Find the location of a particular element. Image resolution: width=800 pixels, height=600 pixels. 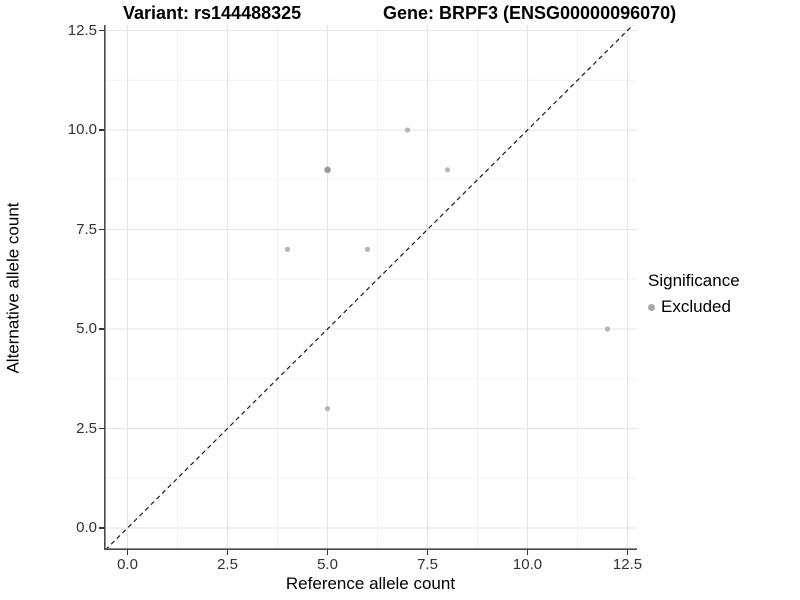

y-tick-label: 5.0 is located at coordinates (86, 328).